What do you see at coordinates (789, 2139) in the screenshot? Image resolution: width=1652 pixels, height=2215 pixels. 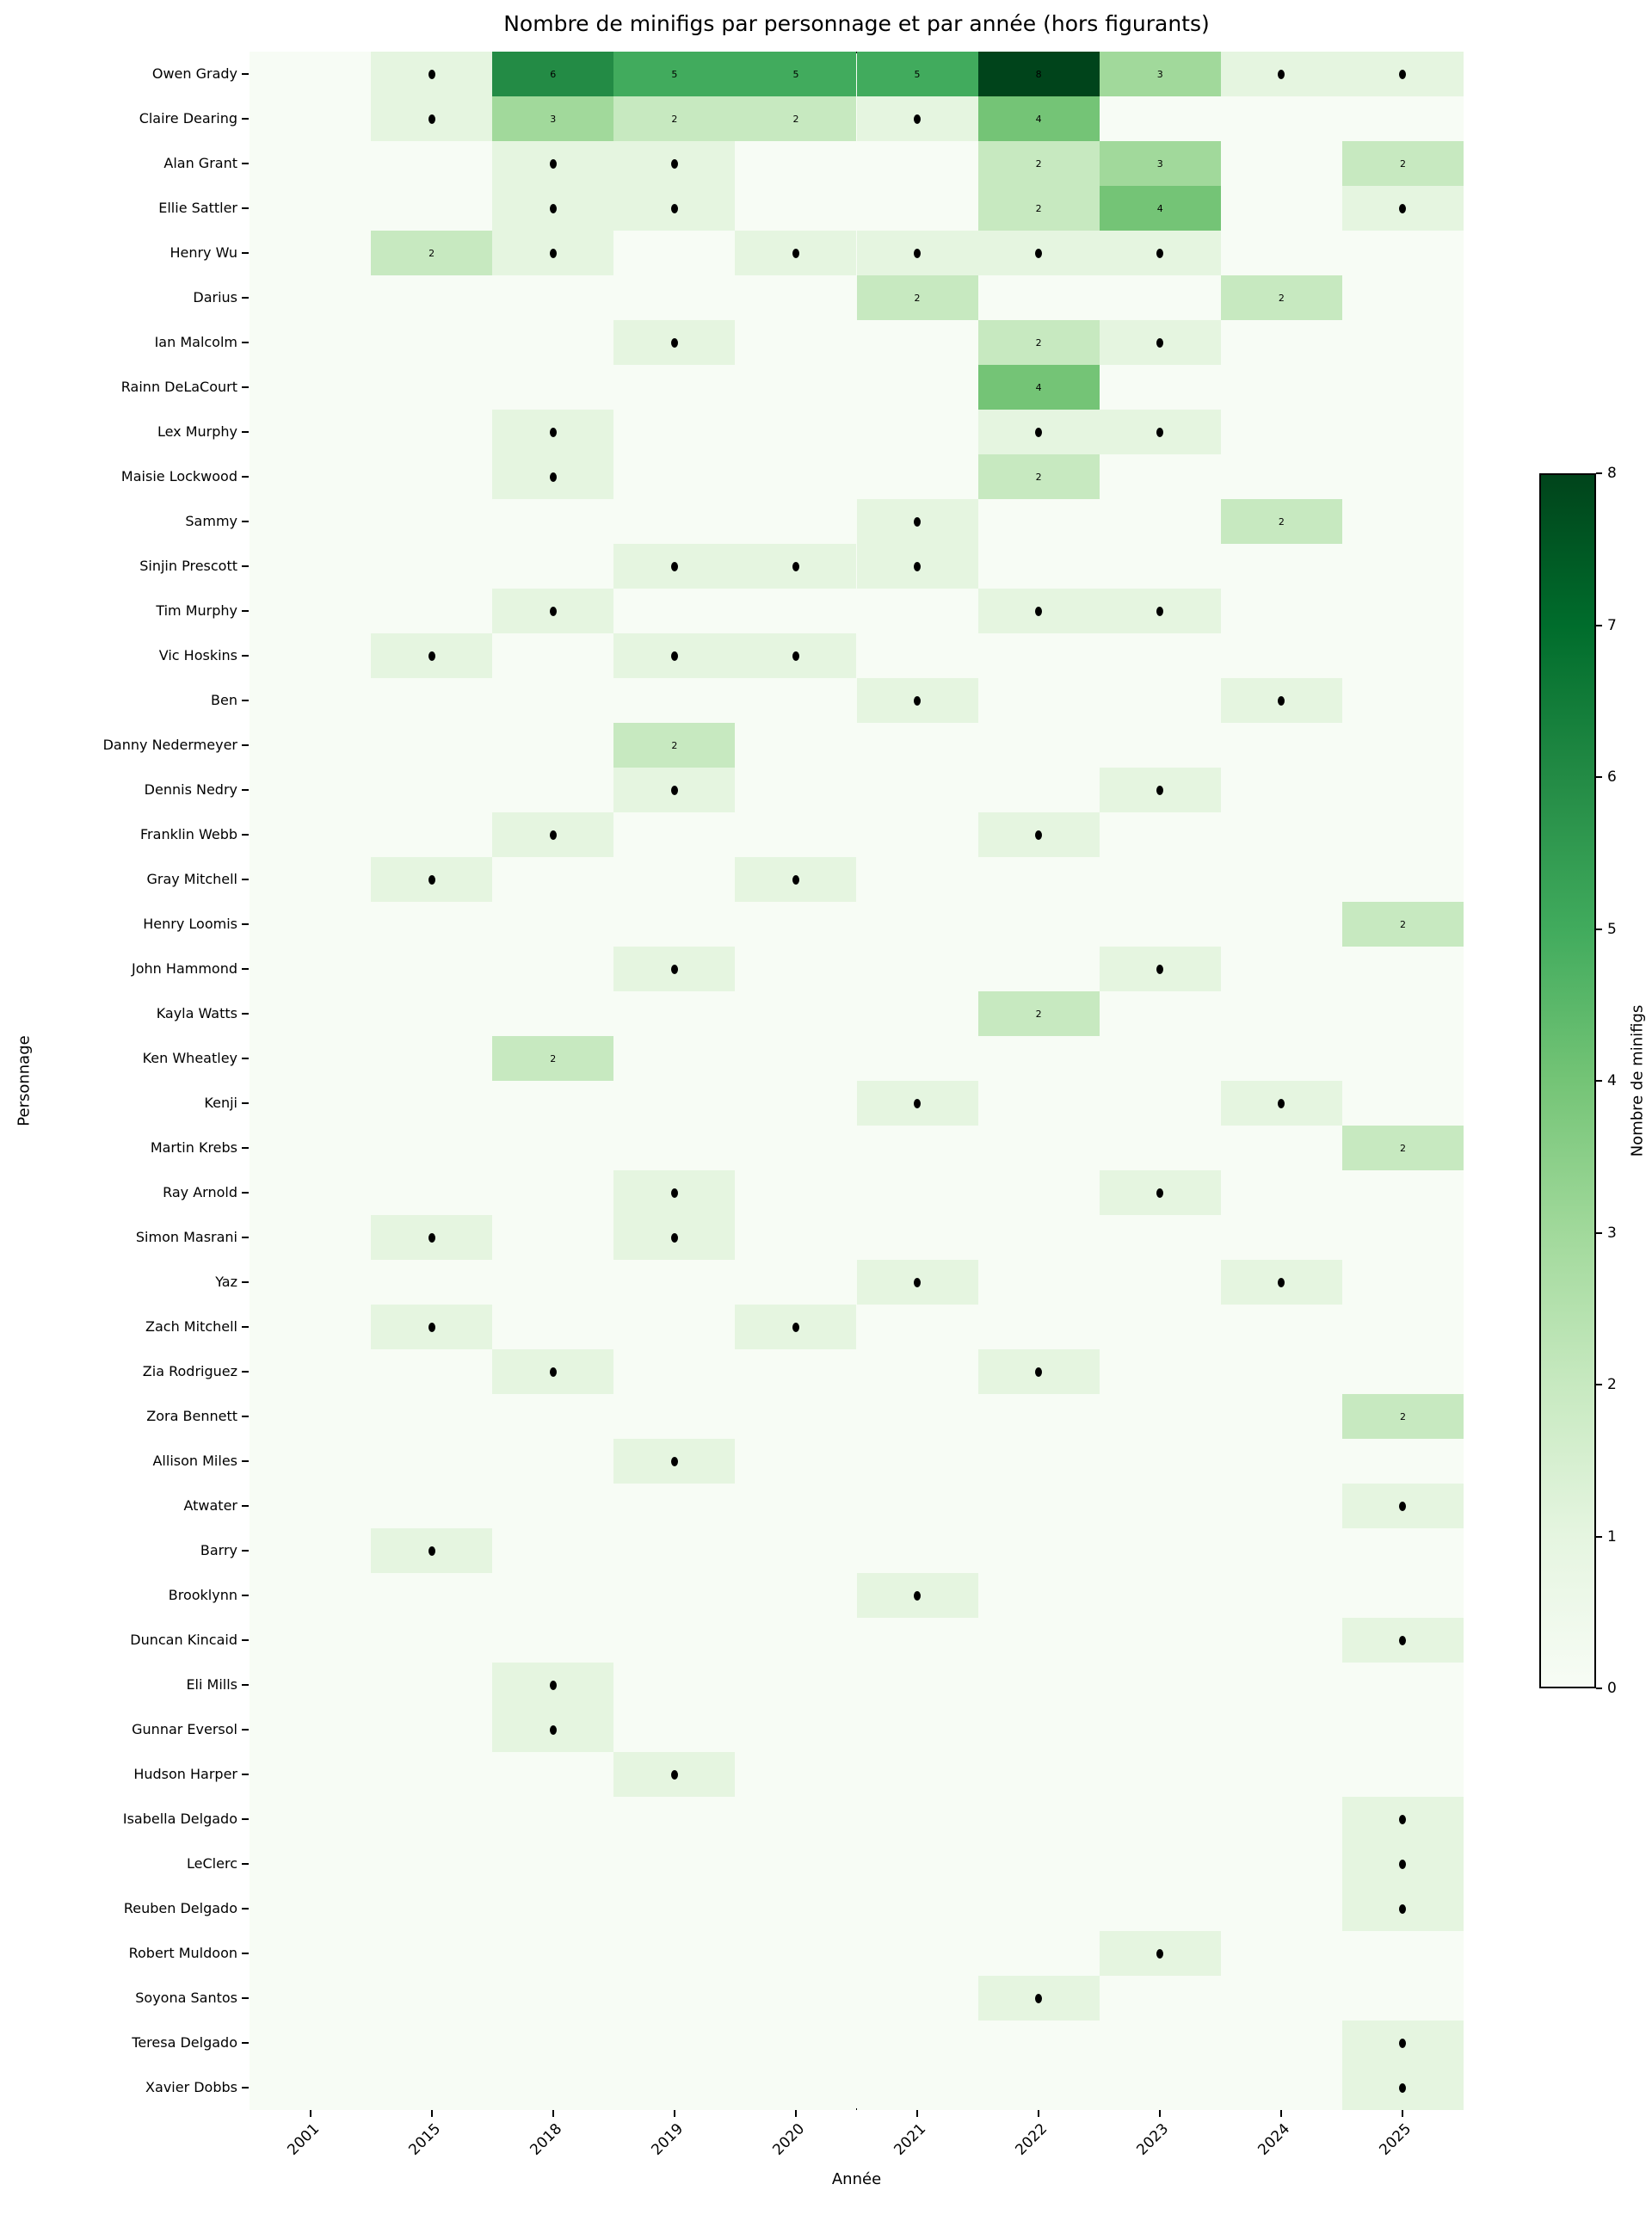 I see `x-tick-label: 2020` at bounding box center [789, 2139].